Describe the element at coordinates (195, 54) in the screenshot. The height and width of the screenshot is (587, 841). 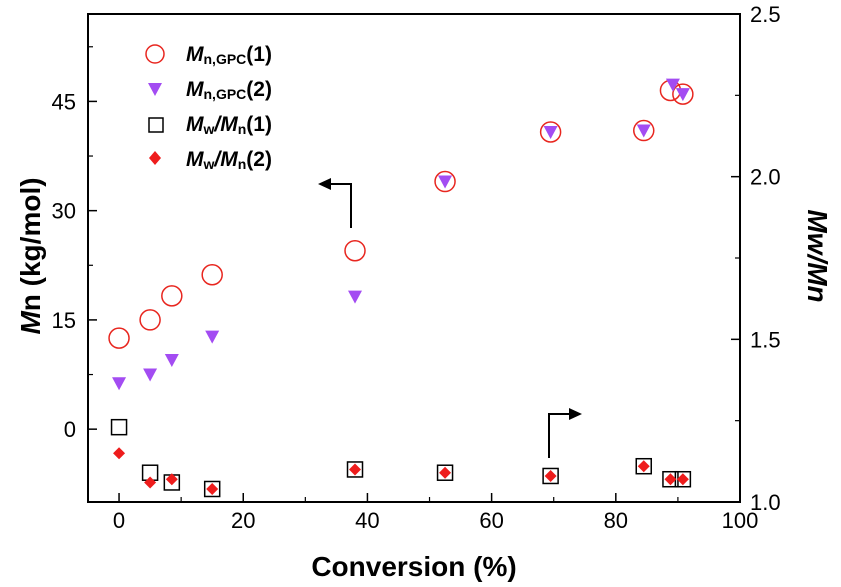
I see `legend-1-m: M` at that location.